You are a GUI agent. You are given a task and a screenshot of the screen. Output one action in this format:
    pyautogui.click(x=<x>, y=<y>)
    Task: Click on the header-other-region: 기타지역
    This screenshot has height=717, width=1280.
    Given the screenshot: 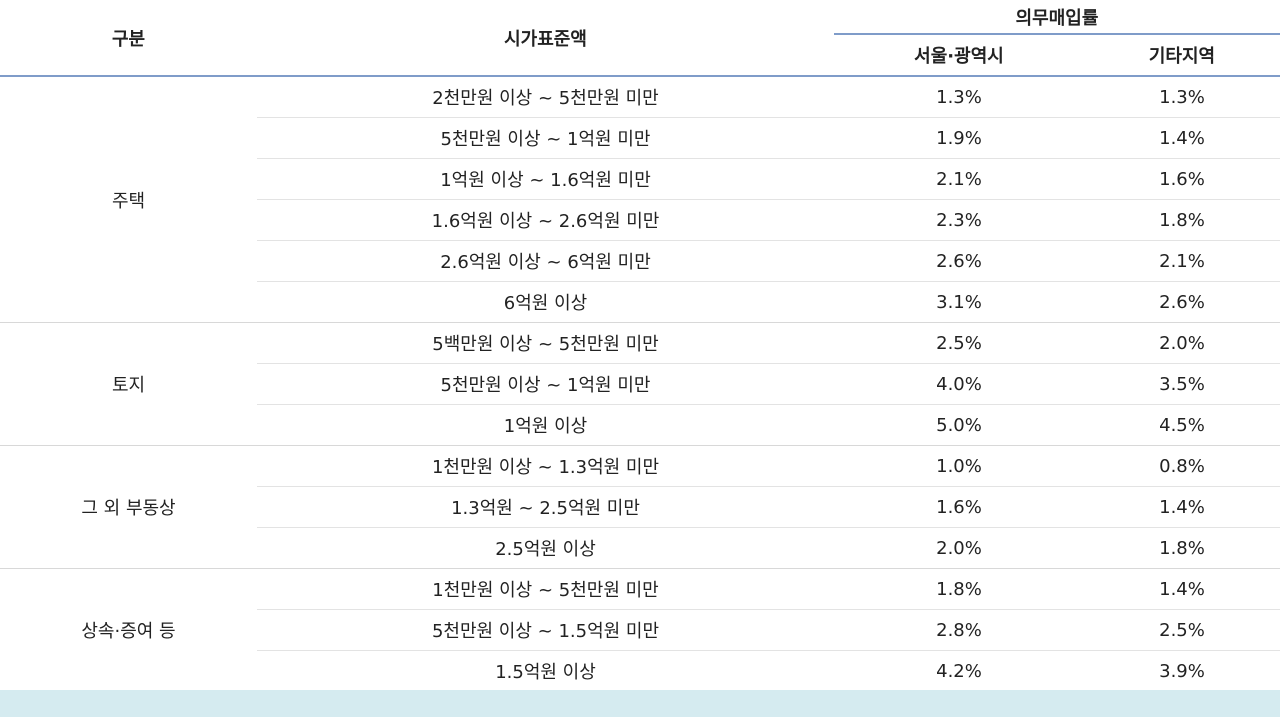 What is the action you would take?
    pyautogui.click(x=1182, y=55)
    